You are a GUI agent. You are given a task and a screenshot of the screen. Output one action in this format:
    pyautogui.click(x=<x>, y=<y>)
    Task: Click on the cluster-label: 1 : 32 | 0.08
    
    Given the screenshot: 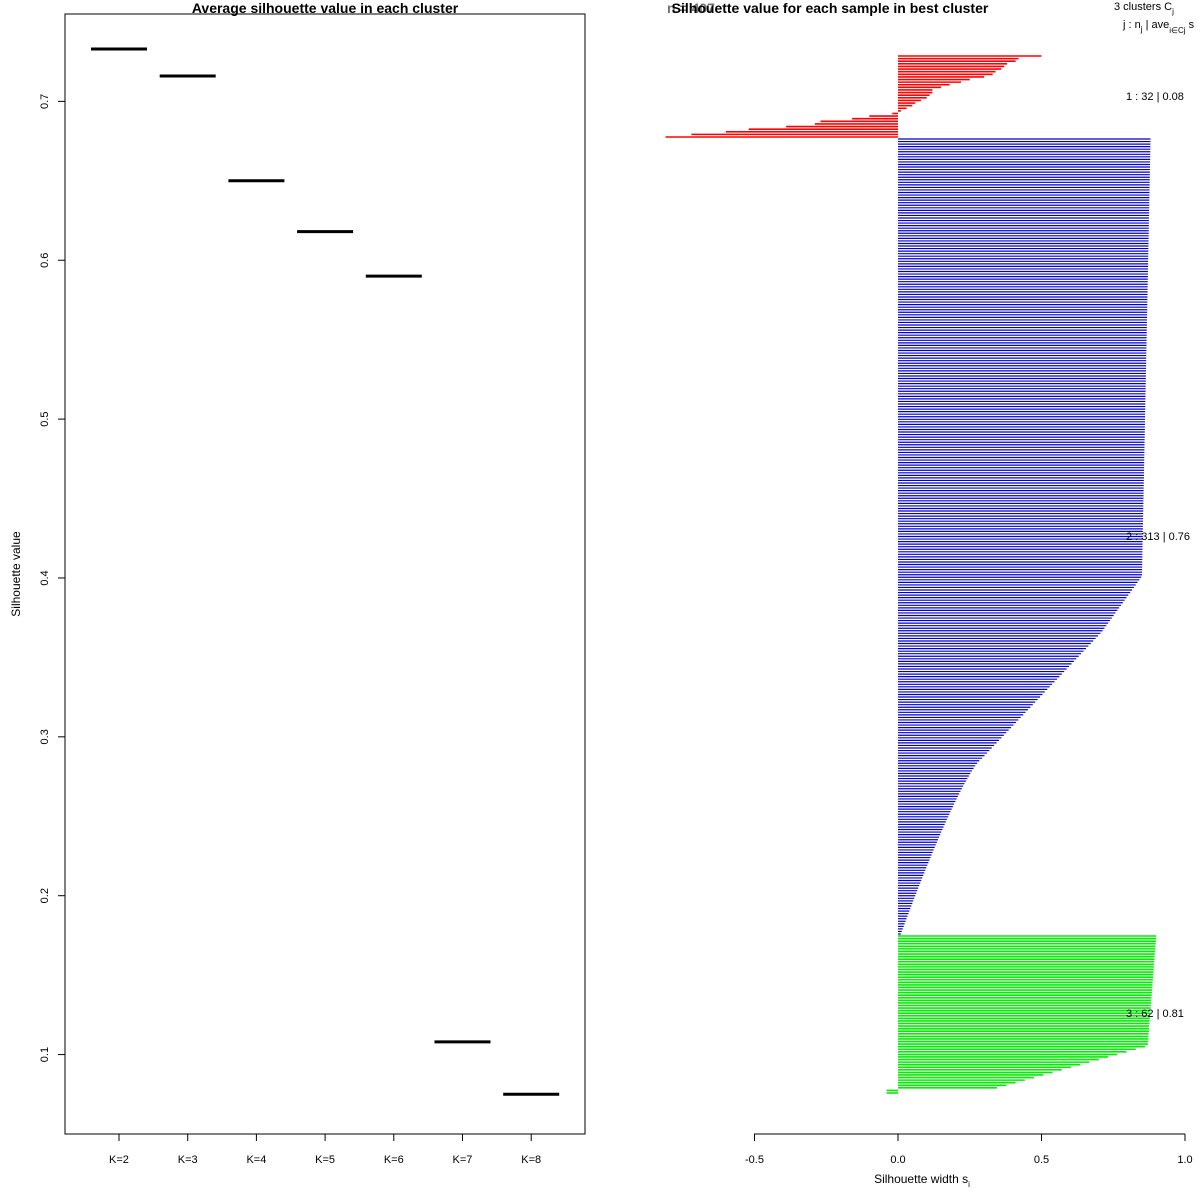 What is the action you would take?
    pyautogui.click(x=1155, y=97)
    